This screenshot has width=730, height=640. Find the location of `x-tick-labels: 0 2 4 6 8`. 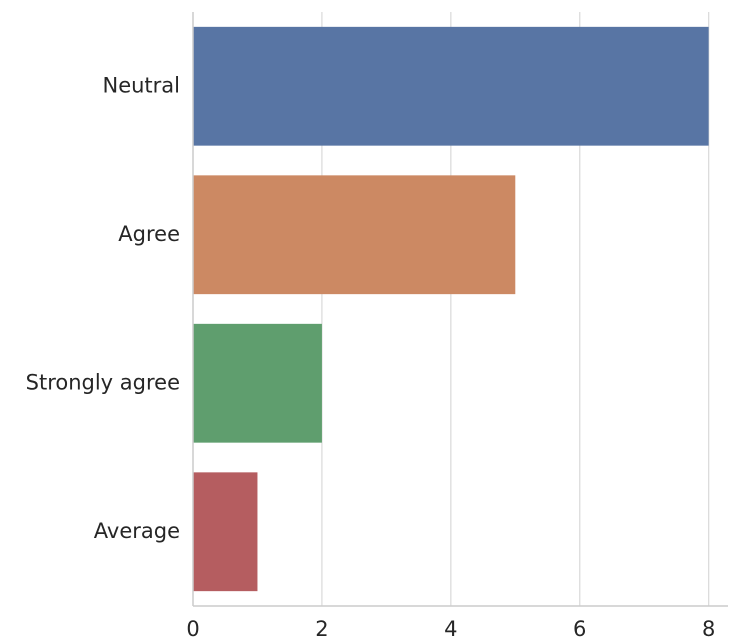

x-tick-labels: 0 2 4 6 8 is located at coordinates (450, 628).